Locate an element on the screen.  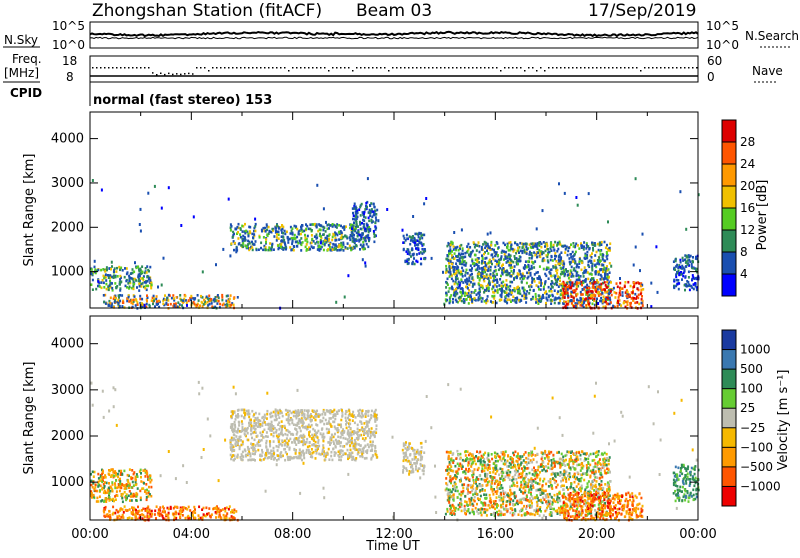
cpid-text: normal (fast stereo) 153 is located at coordinates (182, 100).